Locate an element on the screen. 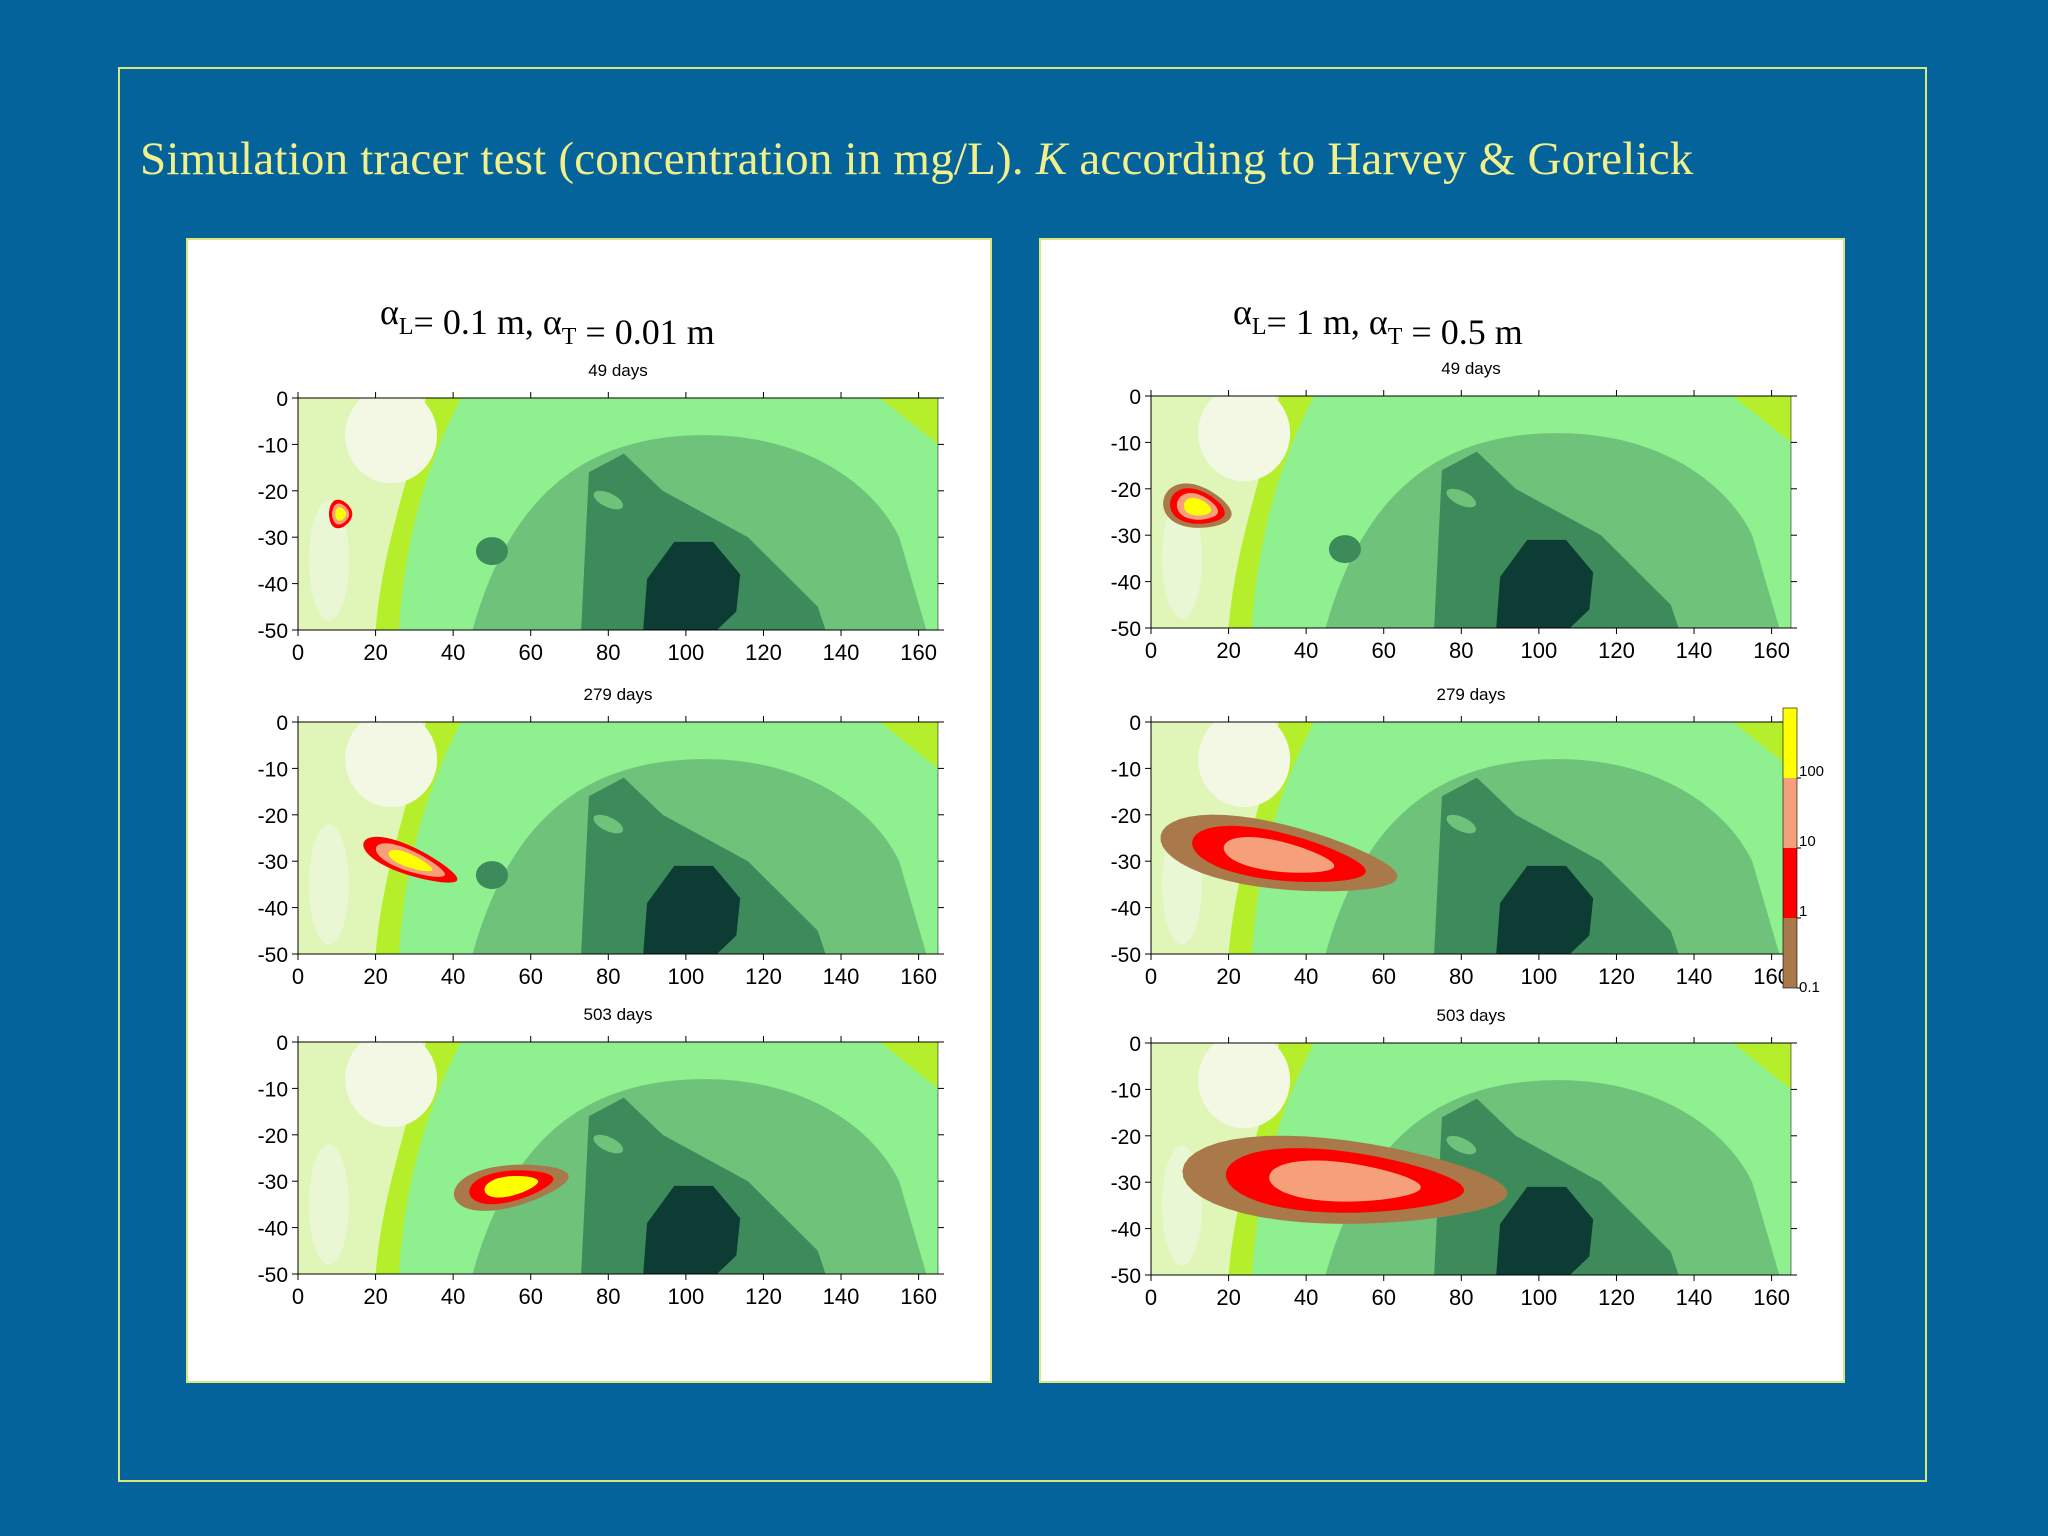 This screenshot has height=1536, width=2048. k-field is located at coordinates (618, 1158).